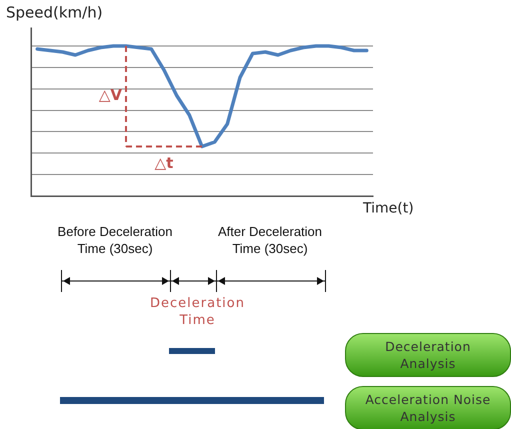 This screenshot has width=511, height=429. I want to click on text: Acceleration Noise Analysis, so click(428, 407).